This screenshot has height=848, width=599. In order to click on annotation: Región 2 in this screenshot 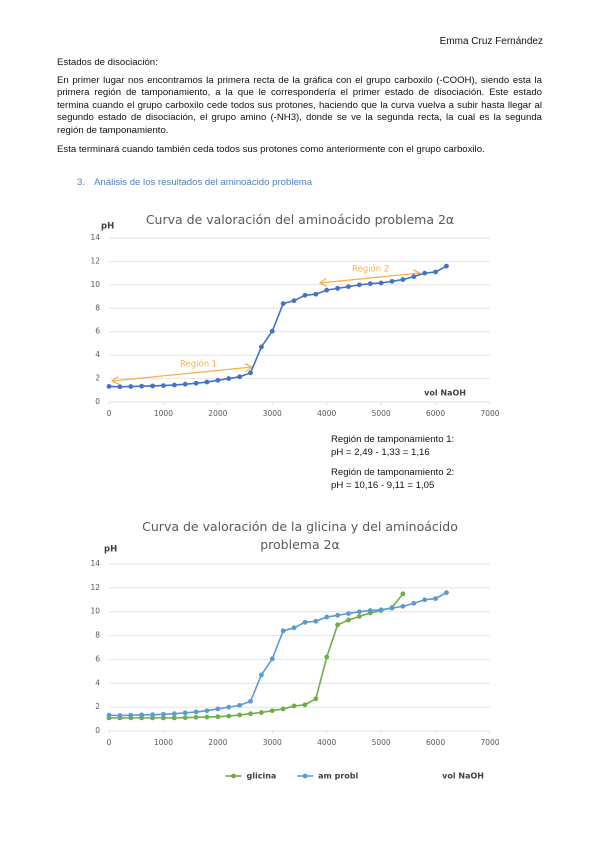, I will do `click(370, 269)`.